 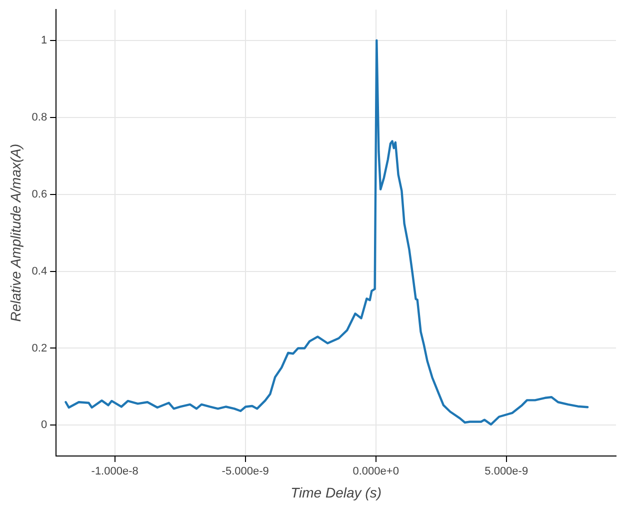 I want to click on y-tick-label: 0, so click(x=44, y=425).